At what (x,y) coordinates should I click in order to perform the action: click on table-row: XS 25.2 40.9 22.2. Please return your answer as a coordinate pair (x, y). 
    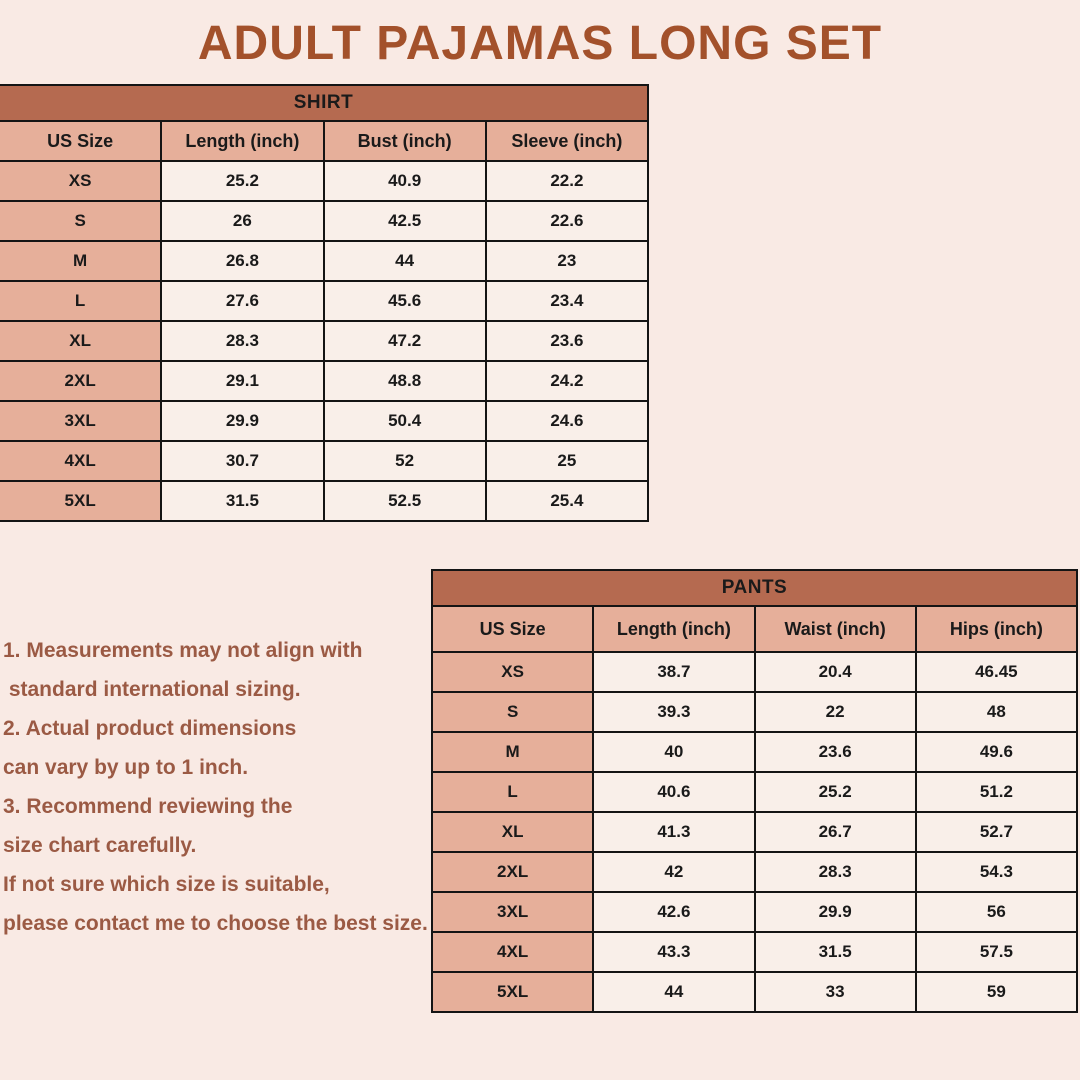
    Looking at the image, I should click on (325, 181).